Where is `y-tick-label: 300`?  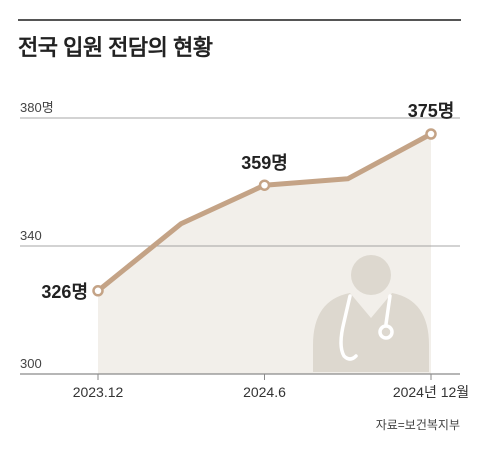
y-tick-label: 300 is located at coordinates (31, 363).